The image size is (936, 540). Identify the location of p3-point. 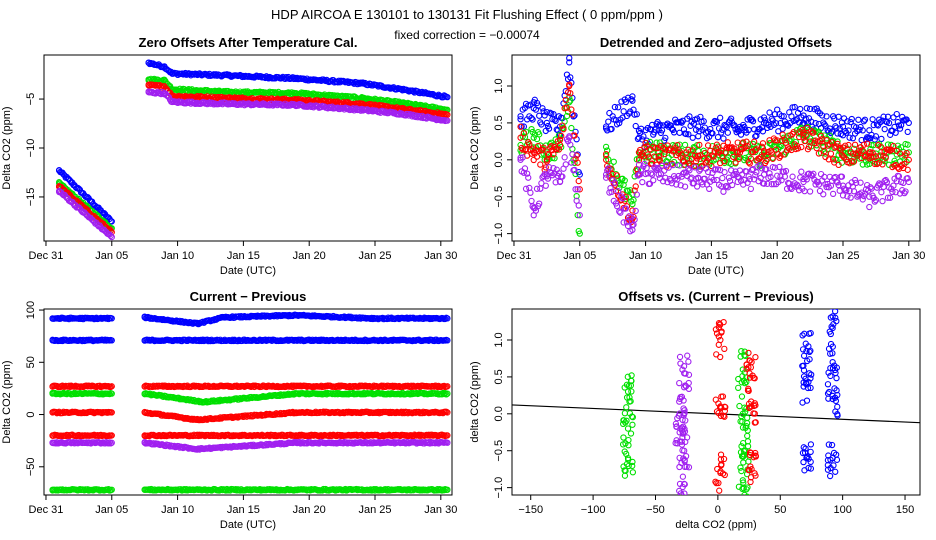
(199, 420).